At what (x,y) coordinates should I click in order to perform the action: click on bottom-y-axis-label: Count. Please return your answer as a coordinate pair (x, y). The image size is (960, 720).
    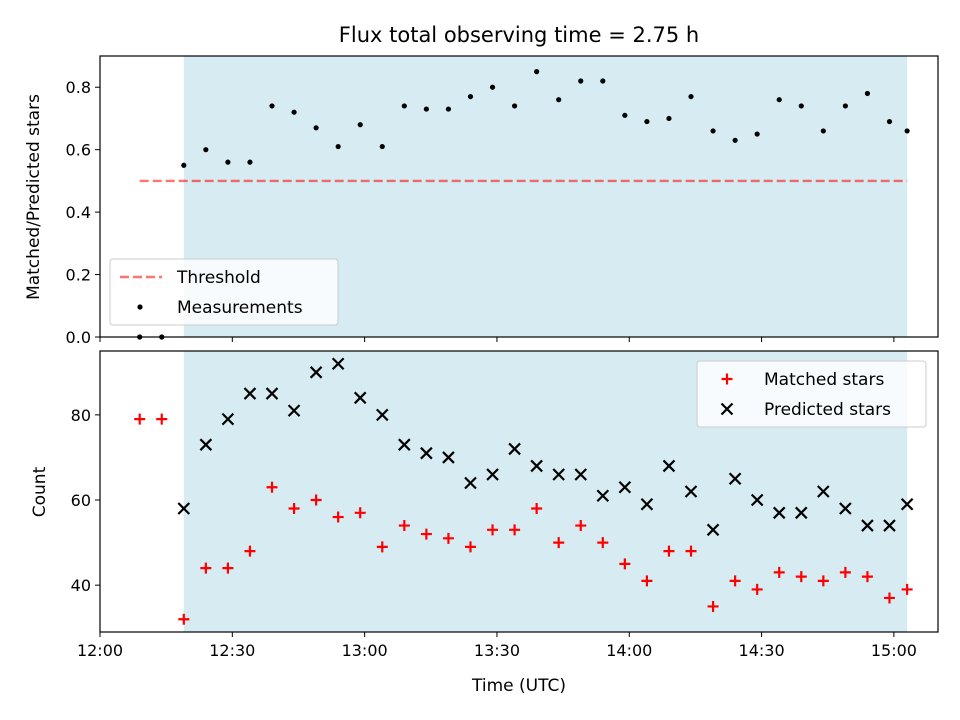
    Looking at the image, I should click on (40, 491).